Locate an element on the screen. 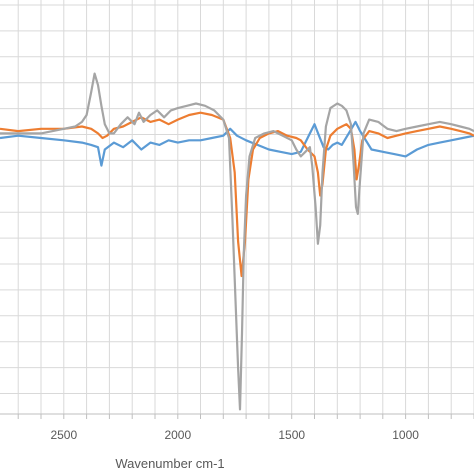 The width and height of the screenshot is (474, 474). x-tick-label: 1000 is located at coordinates (405, 435).